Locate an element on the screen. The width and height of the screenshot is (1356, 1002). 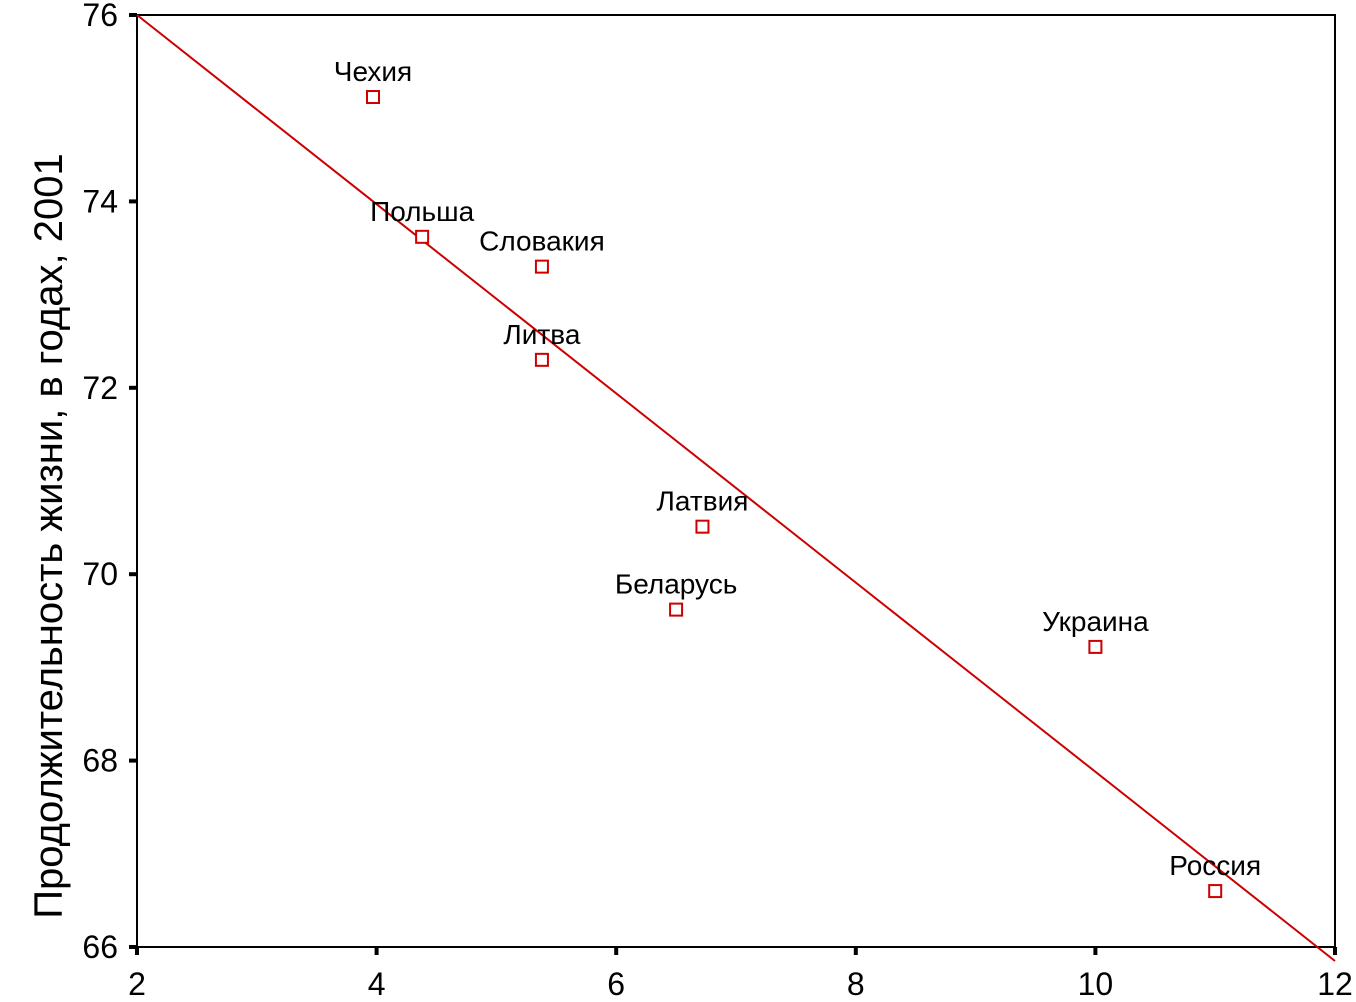
point-label-1: Чехия is located at coordinates (373, 71).